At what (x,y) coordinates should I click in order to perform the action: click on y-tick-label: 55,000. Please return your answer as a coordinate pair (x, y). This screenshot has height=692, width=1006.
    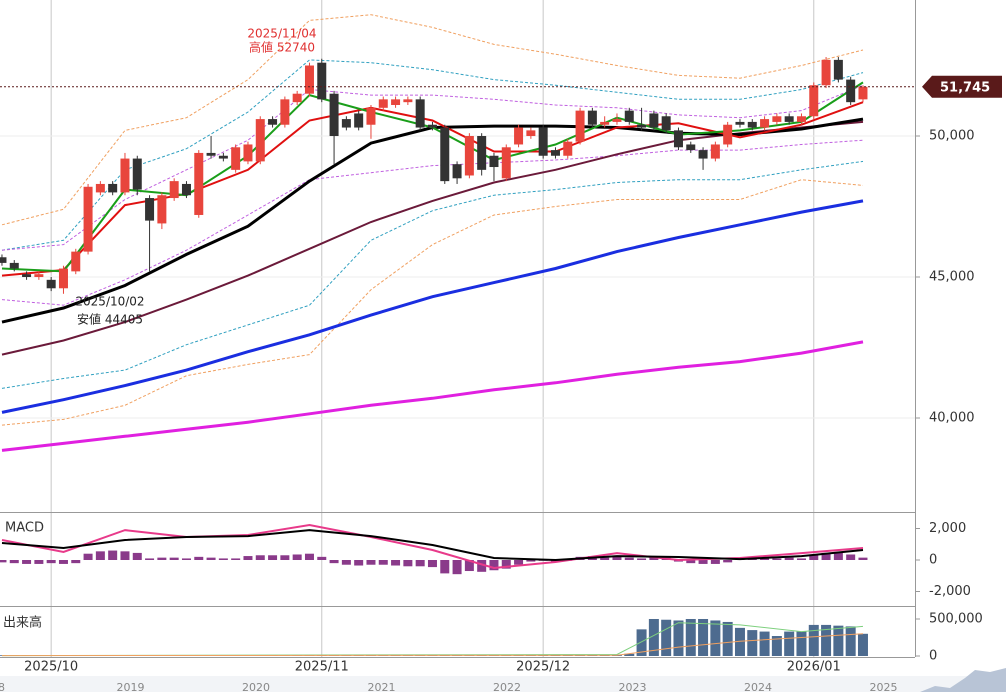
    Looking at the image, I should click on (952, 1).